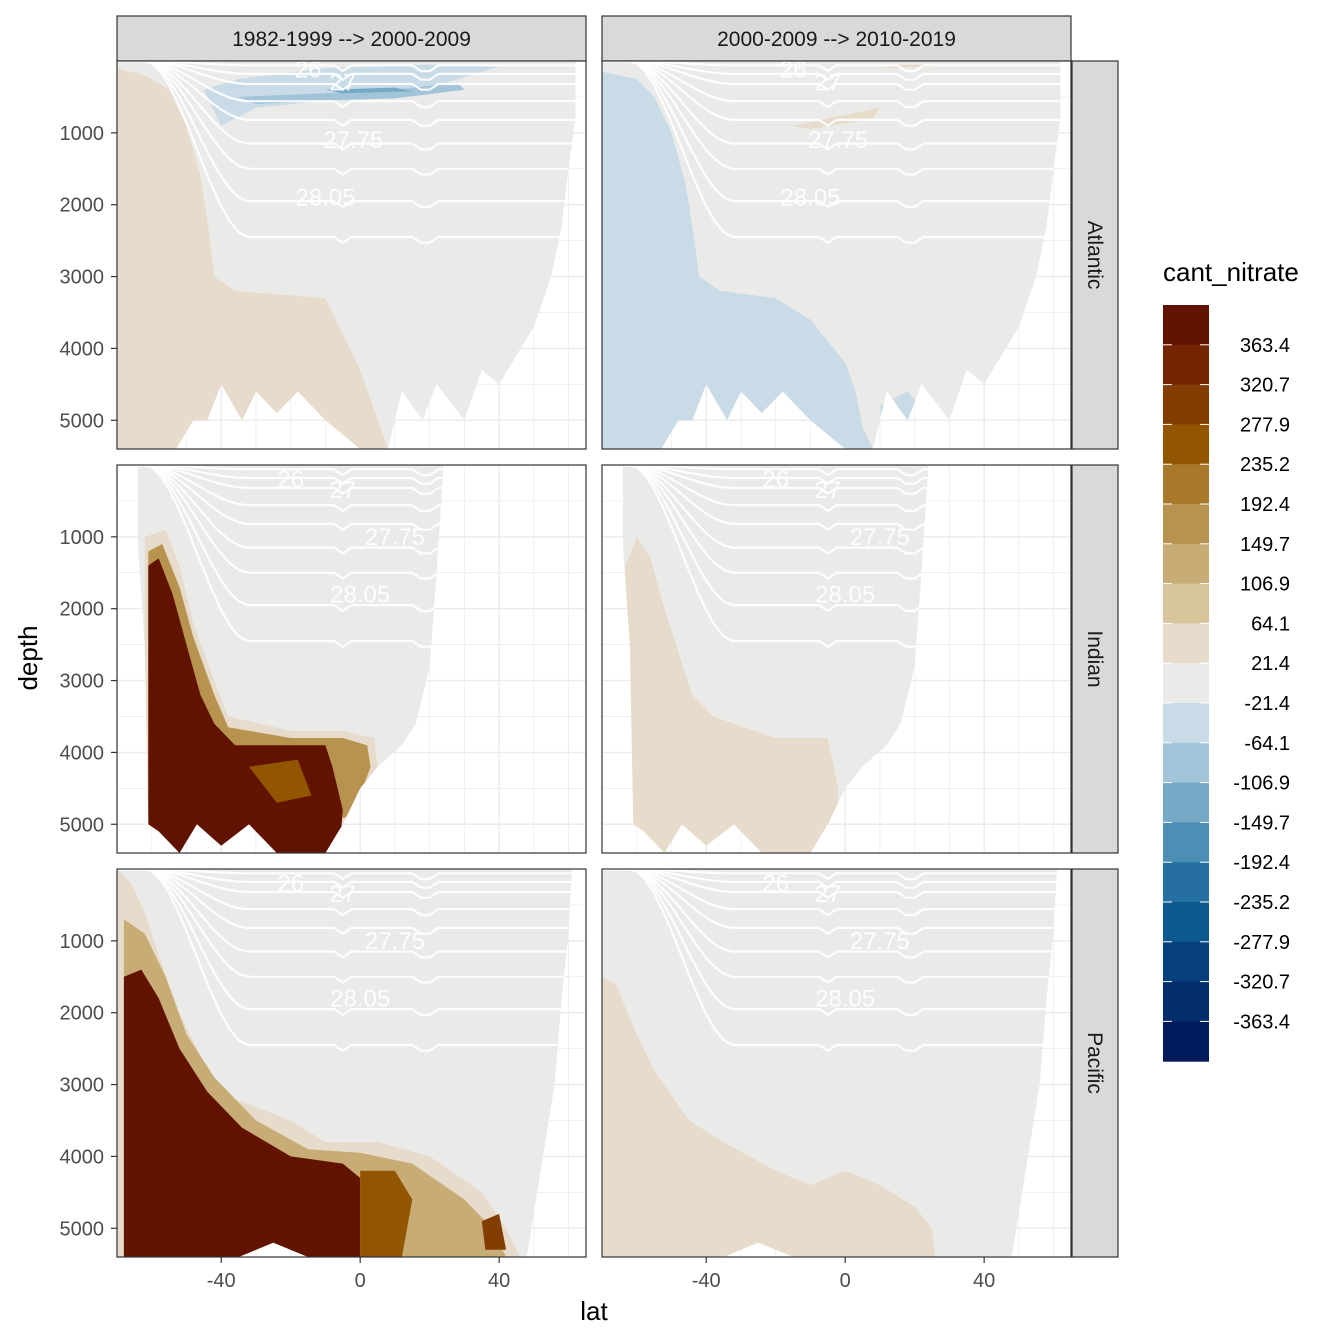 The width and height of the screenshot is (1344, 1344). I want to click on row-strip-pacific-label: Pacific, so click(1094, 1063).